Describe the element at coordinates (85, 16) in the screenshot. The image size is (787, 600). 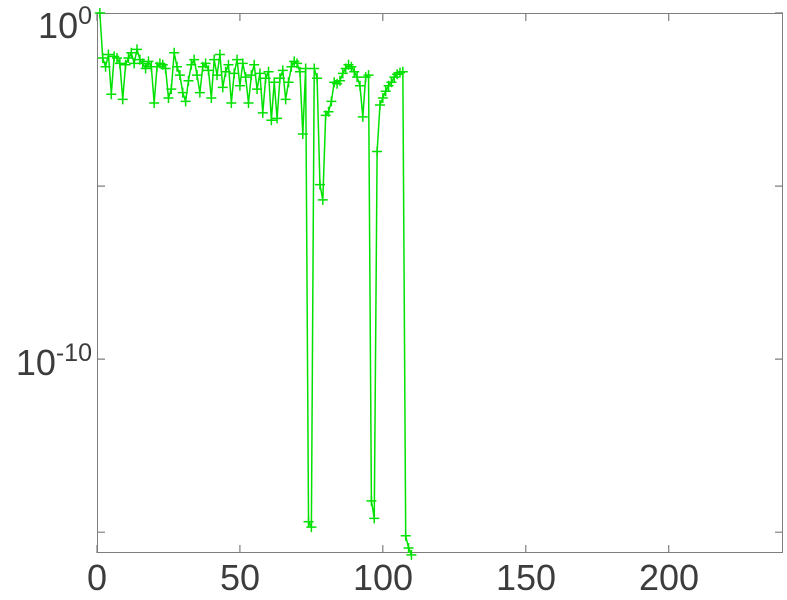
I see `y-tick-exponent: 0` at that location.